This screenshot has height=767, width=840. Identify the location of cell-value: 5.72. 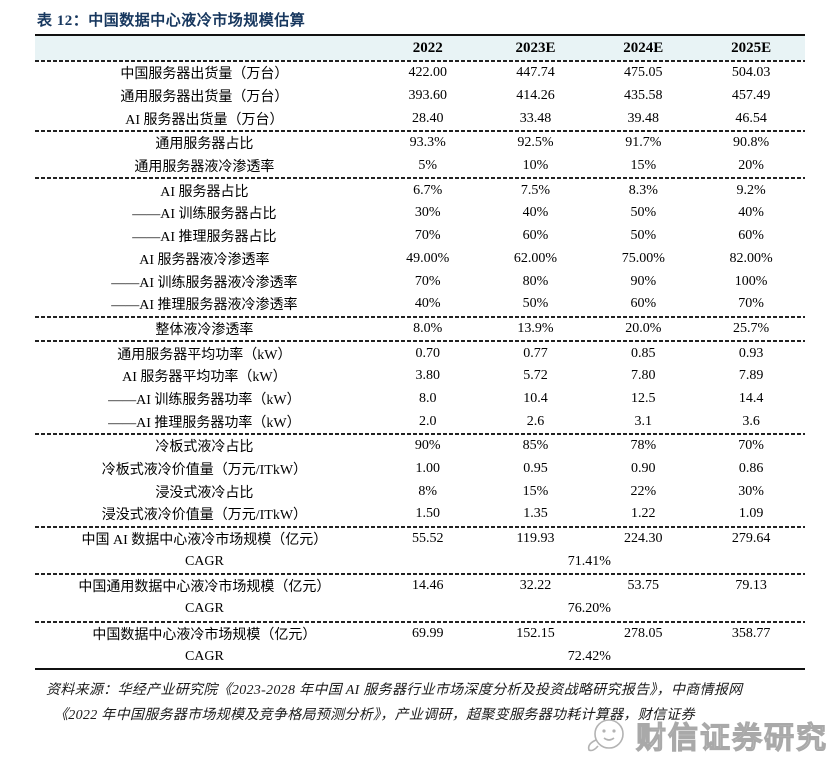
(535, 376).